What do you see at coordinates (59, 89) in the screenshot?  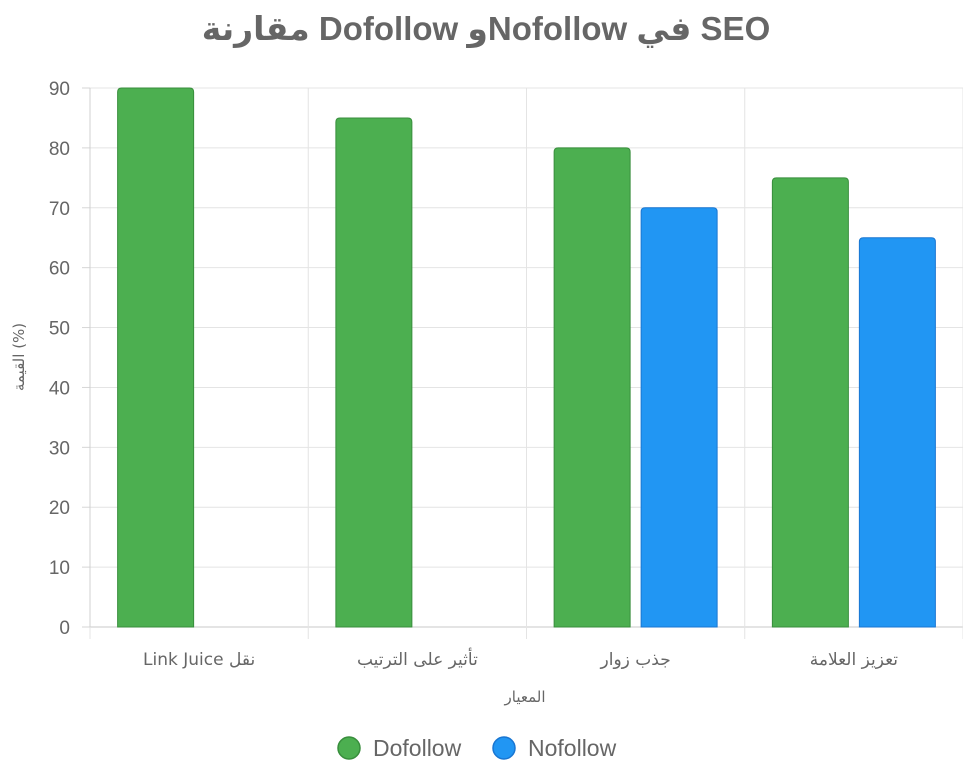 I see `y-tick-label: 90` at bounding box center [59, 89].